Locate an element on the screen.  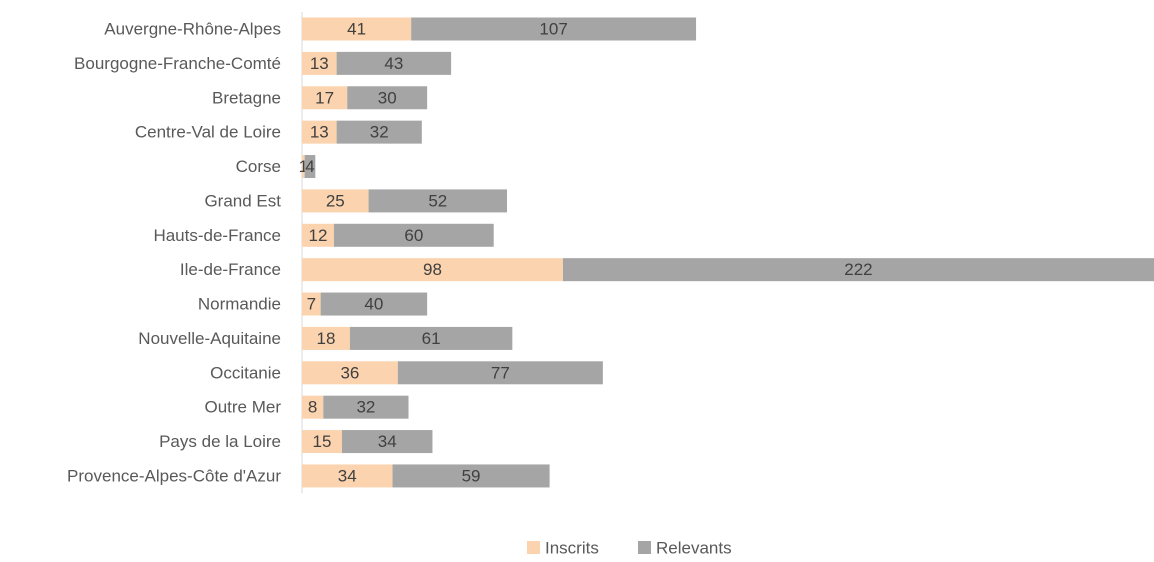
data-label: 41 is located at coordinates (356, 29).